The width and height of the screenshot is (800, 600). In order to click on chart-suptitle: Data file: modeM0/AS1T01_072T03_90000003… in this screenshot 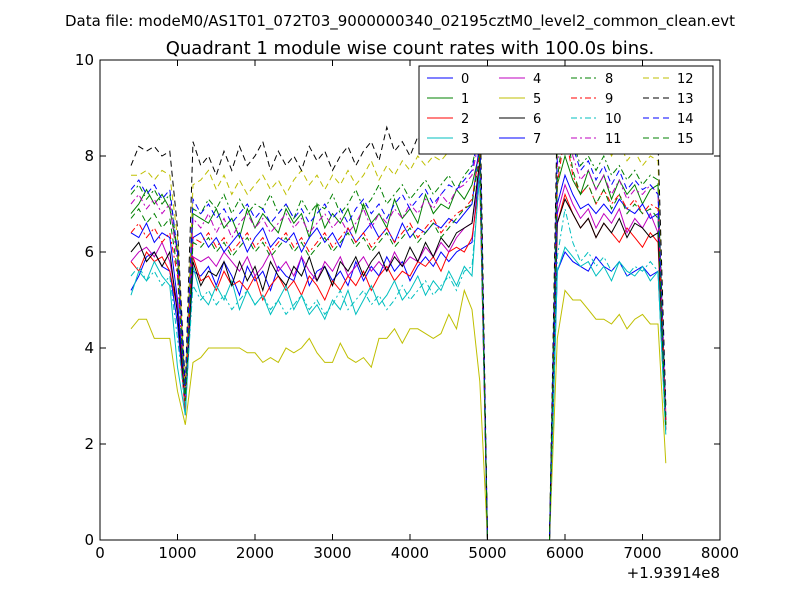, I will do `click(400, 21)`.